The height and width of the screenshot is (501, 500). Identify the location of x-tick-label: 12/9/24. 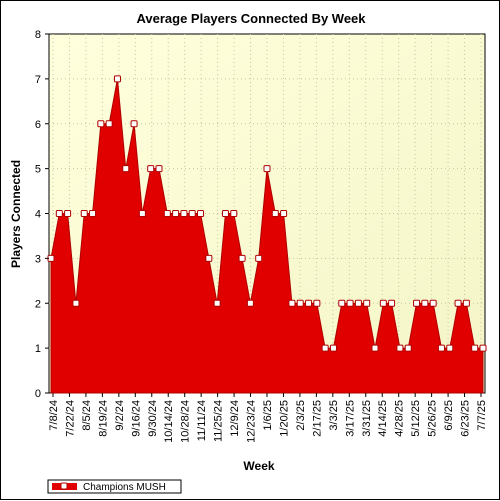
(235, 418).